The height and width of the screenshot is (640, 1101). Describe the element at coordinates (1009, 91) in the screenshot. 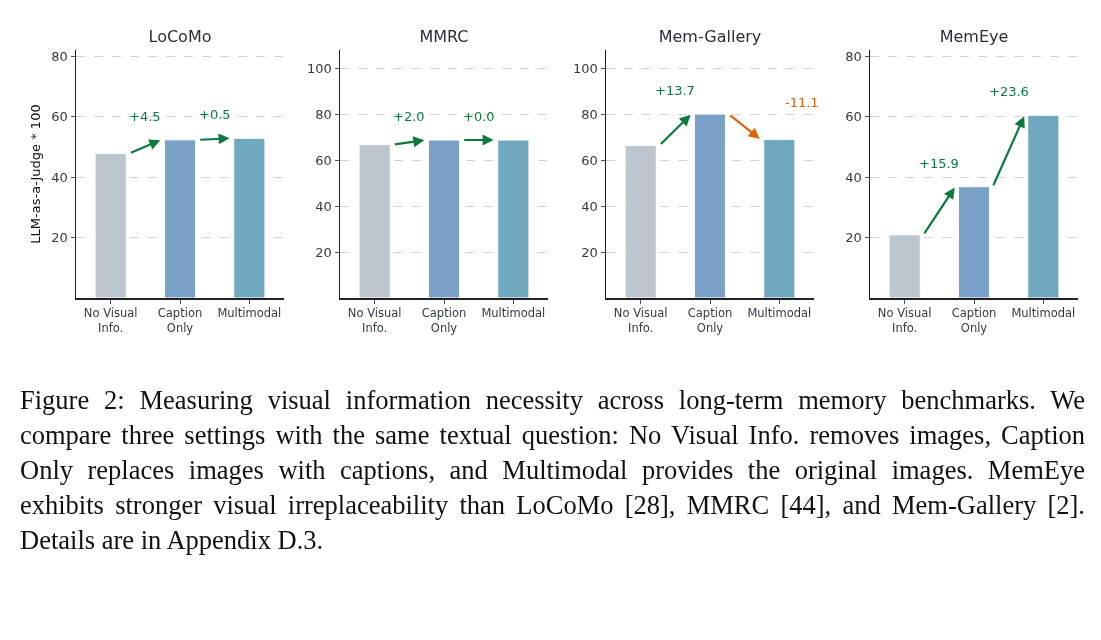

I see `annotation: +23.6` at that location.